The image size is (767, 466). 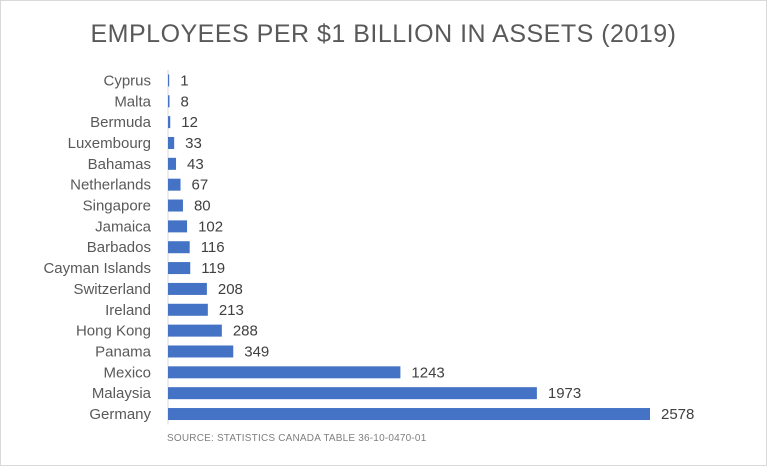 I want to click on category-label: Malaysia, so click(x=122, y=393).